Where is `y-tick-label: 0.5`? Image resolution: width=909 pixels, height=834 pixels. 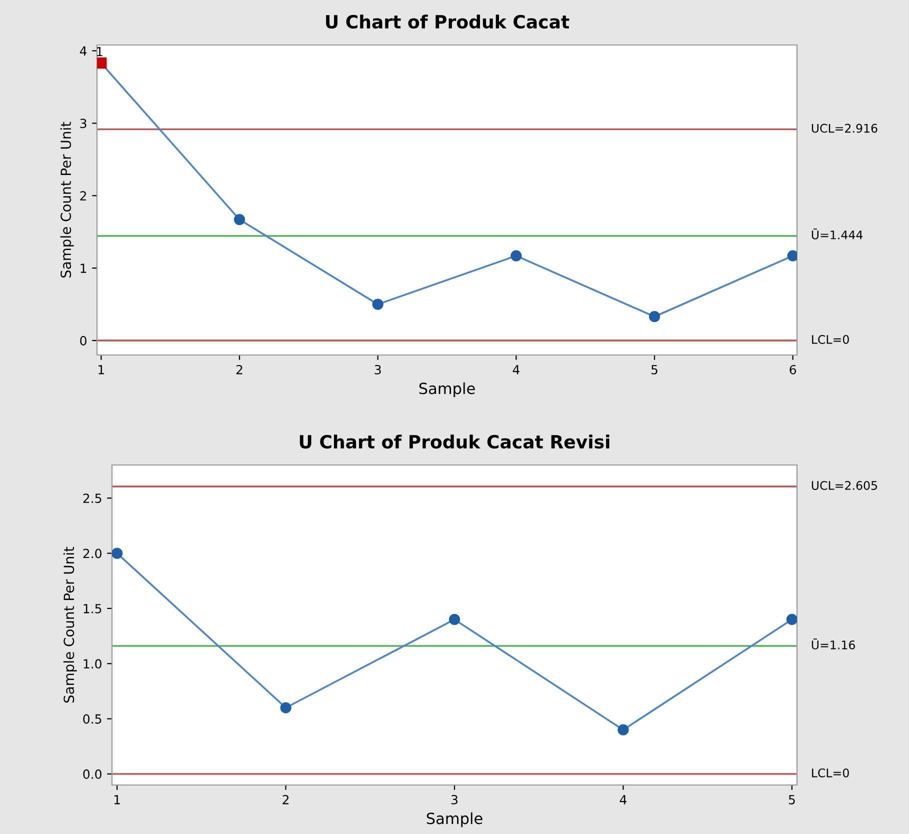 y-tick-label: 0.5 is located at coordinates (92, 719).